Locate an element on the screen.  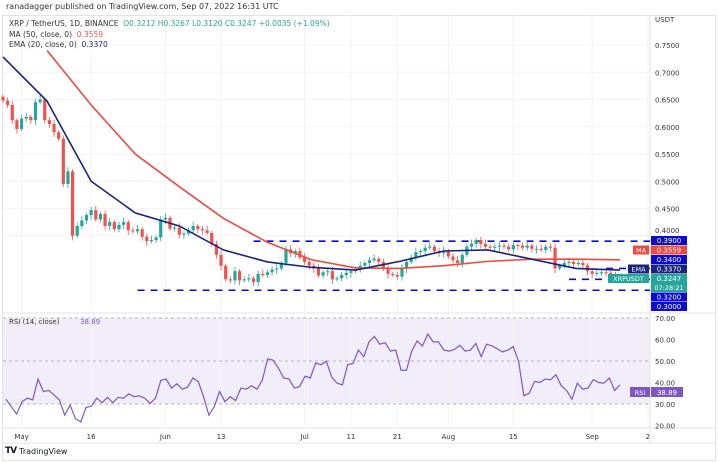
price-badge-tag is located at coordinates (638, 269).